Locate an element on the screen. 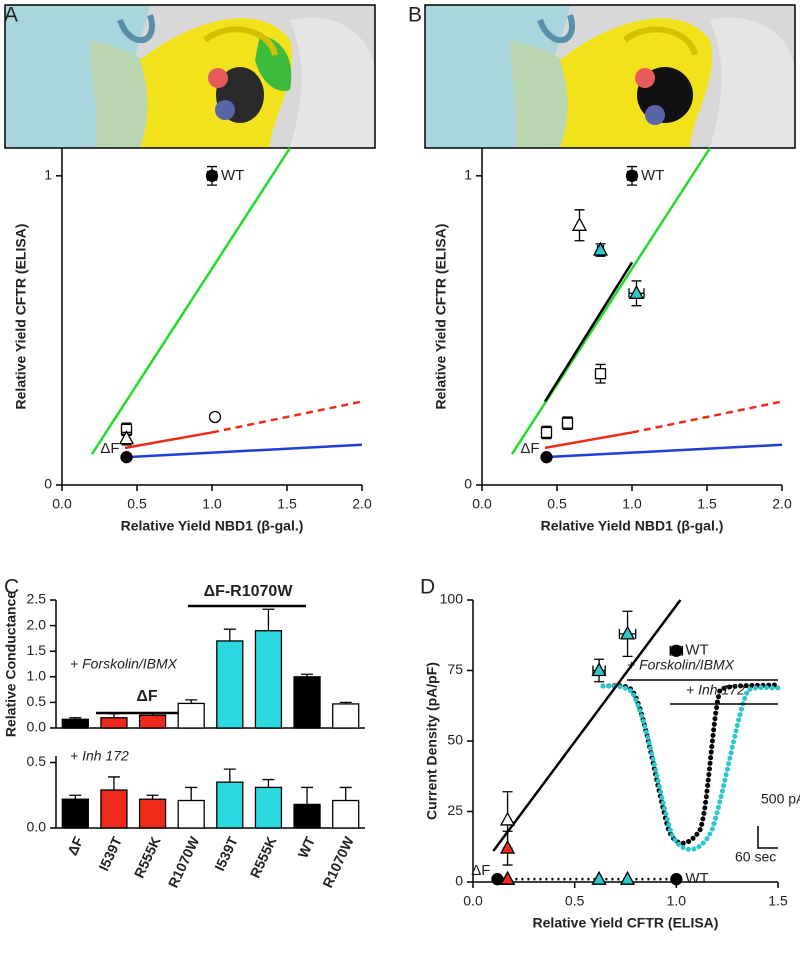  x-tick-label: ΔF is located at coordinates (75, 846).